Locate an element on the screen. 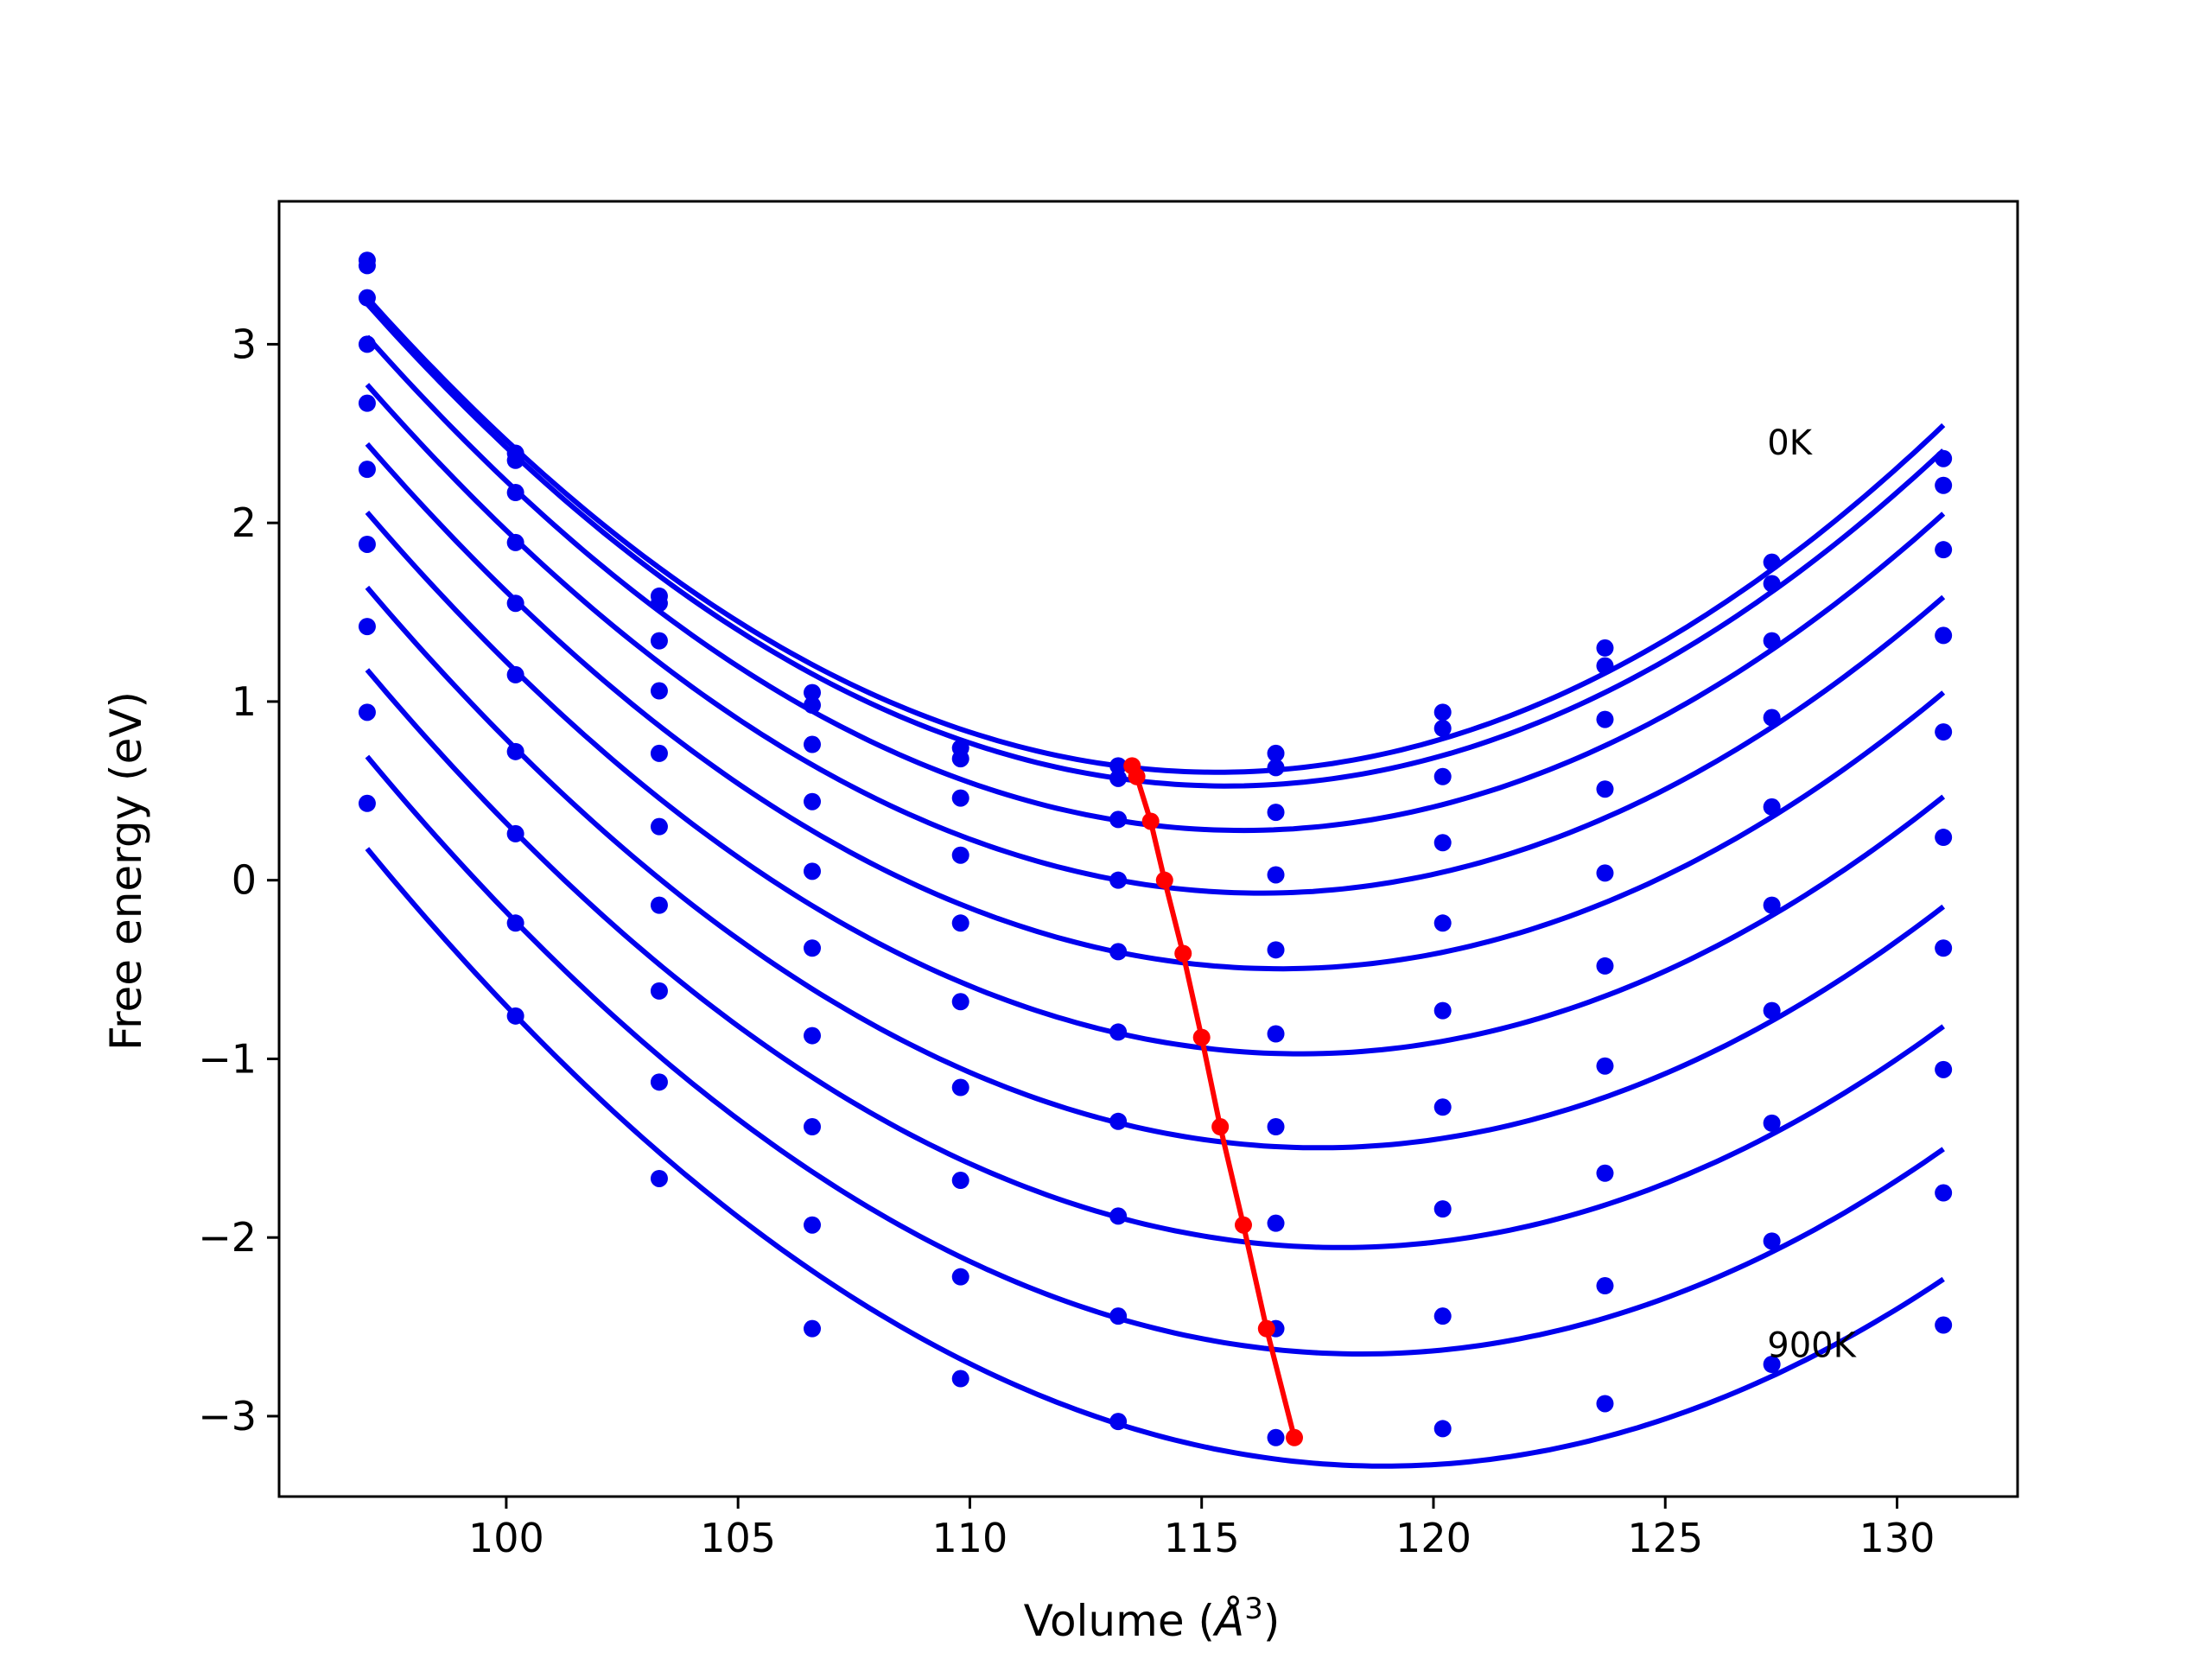  x-tick-label-115: 115 is located at coordinates (1202, 1538).